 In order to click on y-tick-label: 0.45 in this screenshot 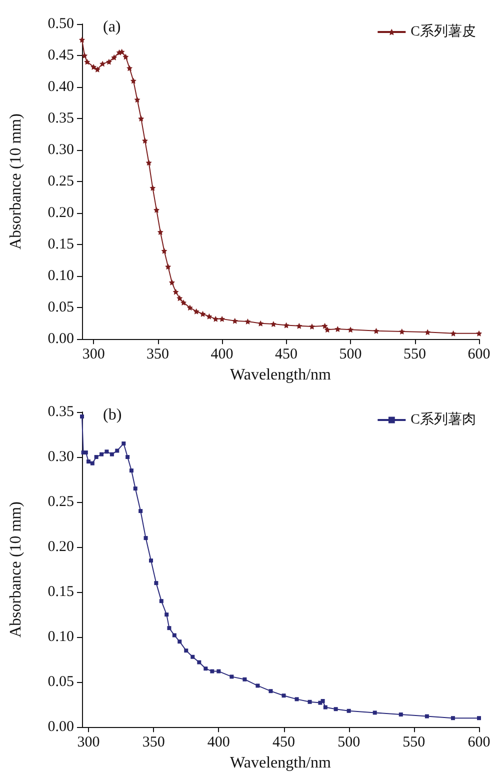, I will do `click(61, 56)`.